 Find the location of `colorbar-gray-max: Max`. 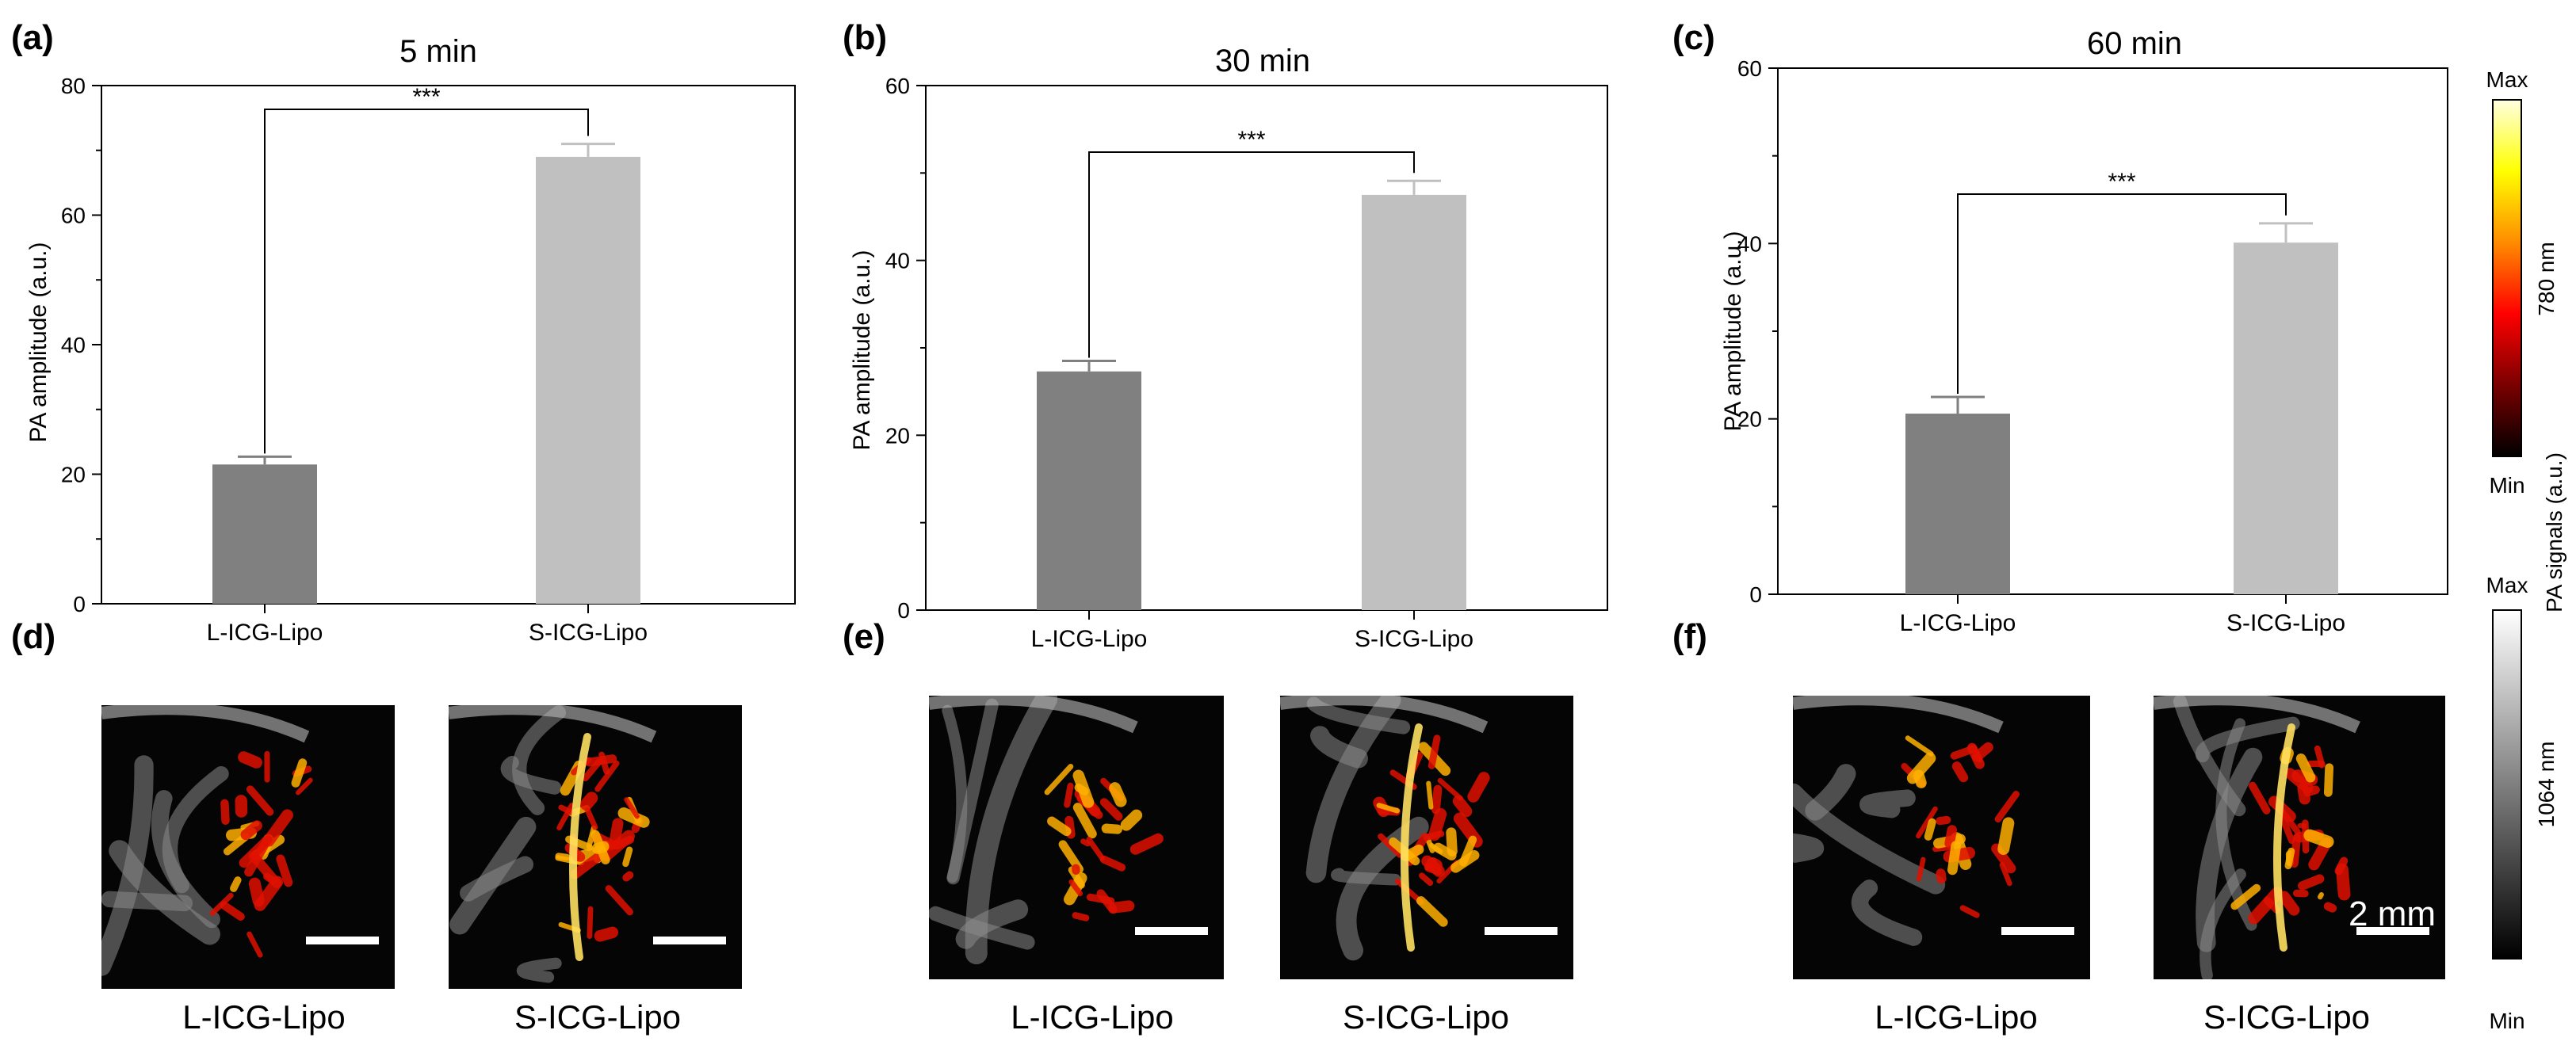

colorbar-gray-max: Max is located at coordinates (2507, 585).